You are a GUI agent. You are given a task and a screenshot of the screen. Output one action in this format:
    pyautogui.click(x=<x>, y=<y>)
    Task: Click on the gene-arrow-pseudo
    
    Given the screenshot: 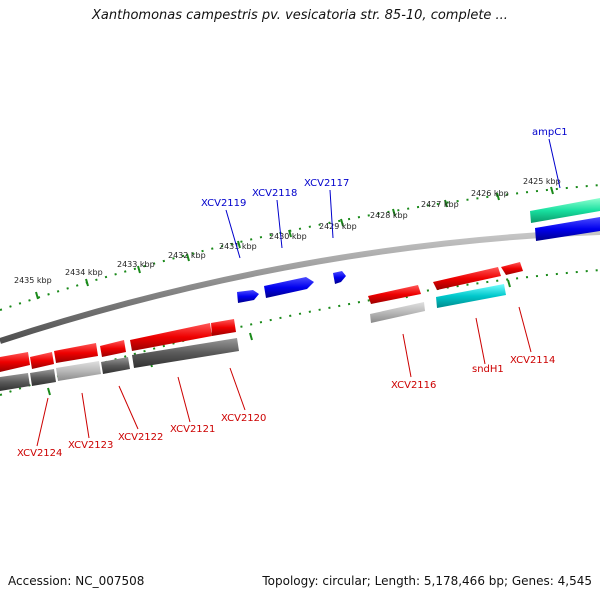 What is the action you would take?
    pyautogui.click(x=397, y=312)
    